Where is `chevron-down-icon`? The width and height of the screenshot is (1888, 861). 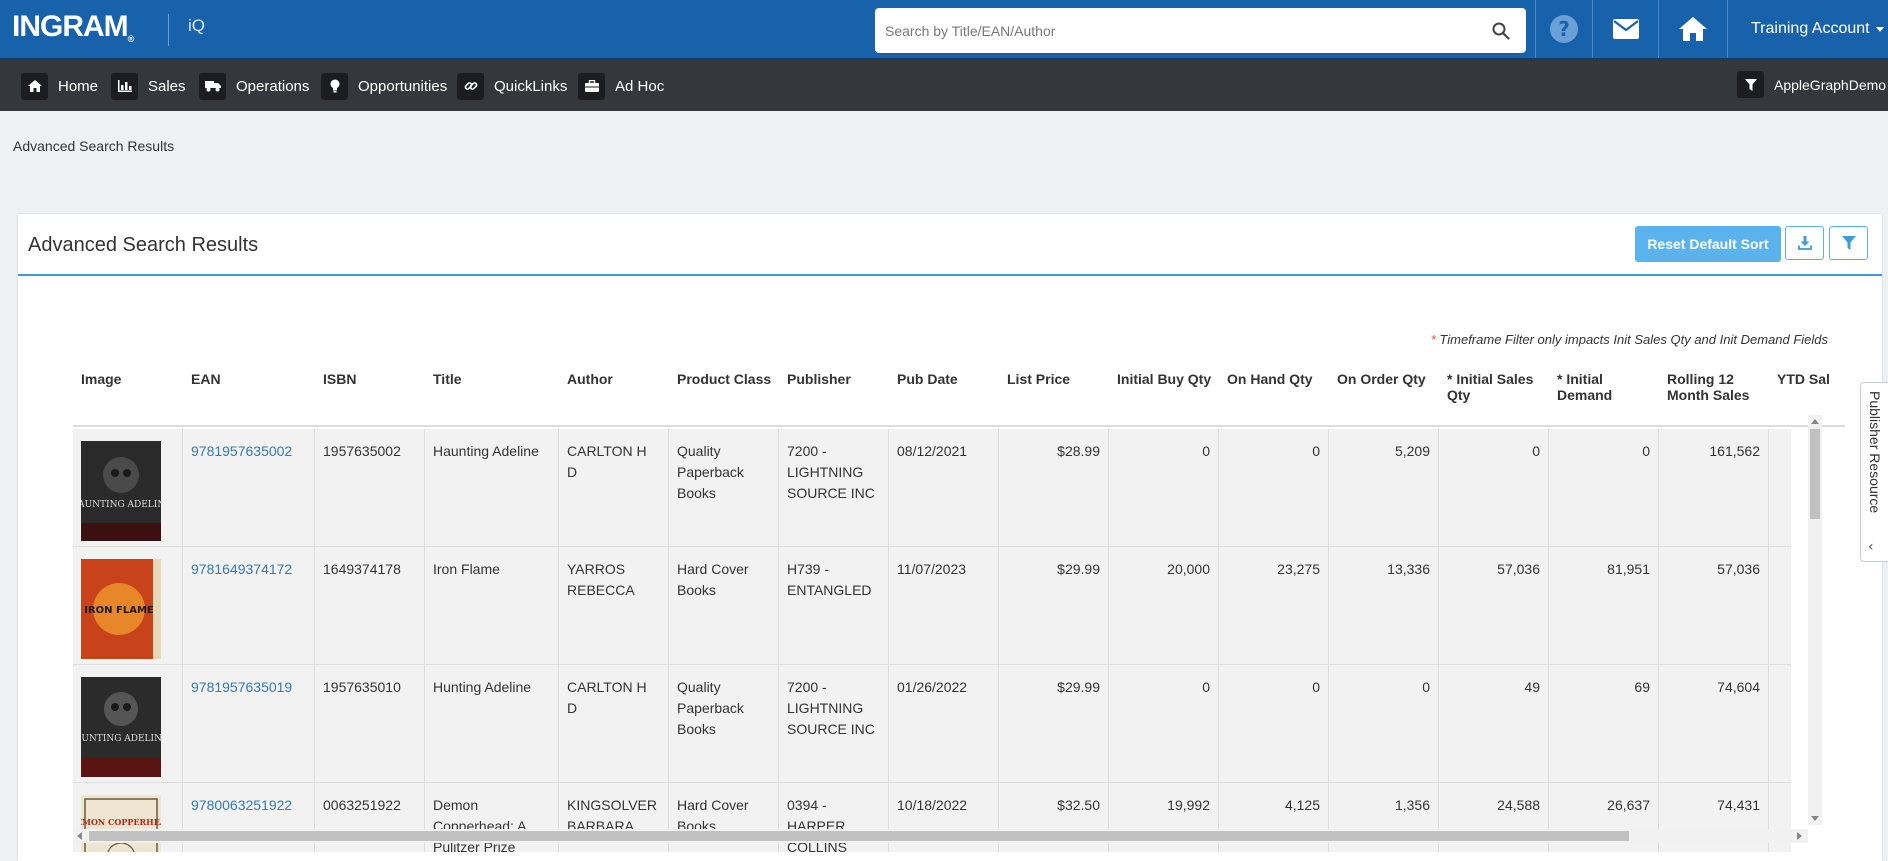
chevron-down-icon is located at coordinates (1879, 29).